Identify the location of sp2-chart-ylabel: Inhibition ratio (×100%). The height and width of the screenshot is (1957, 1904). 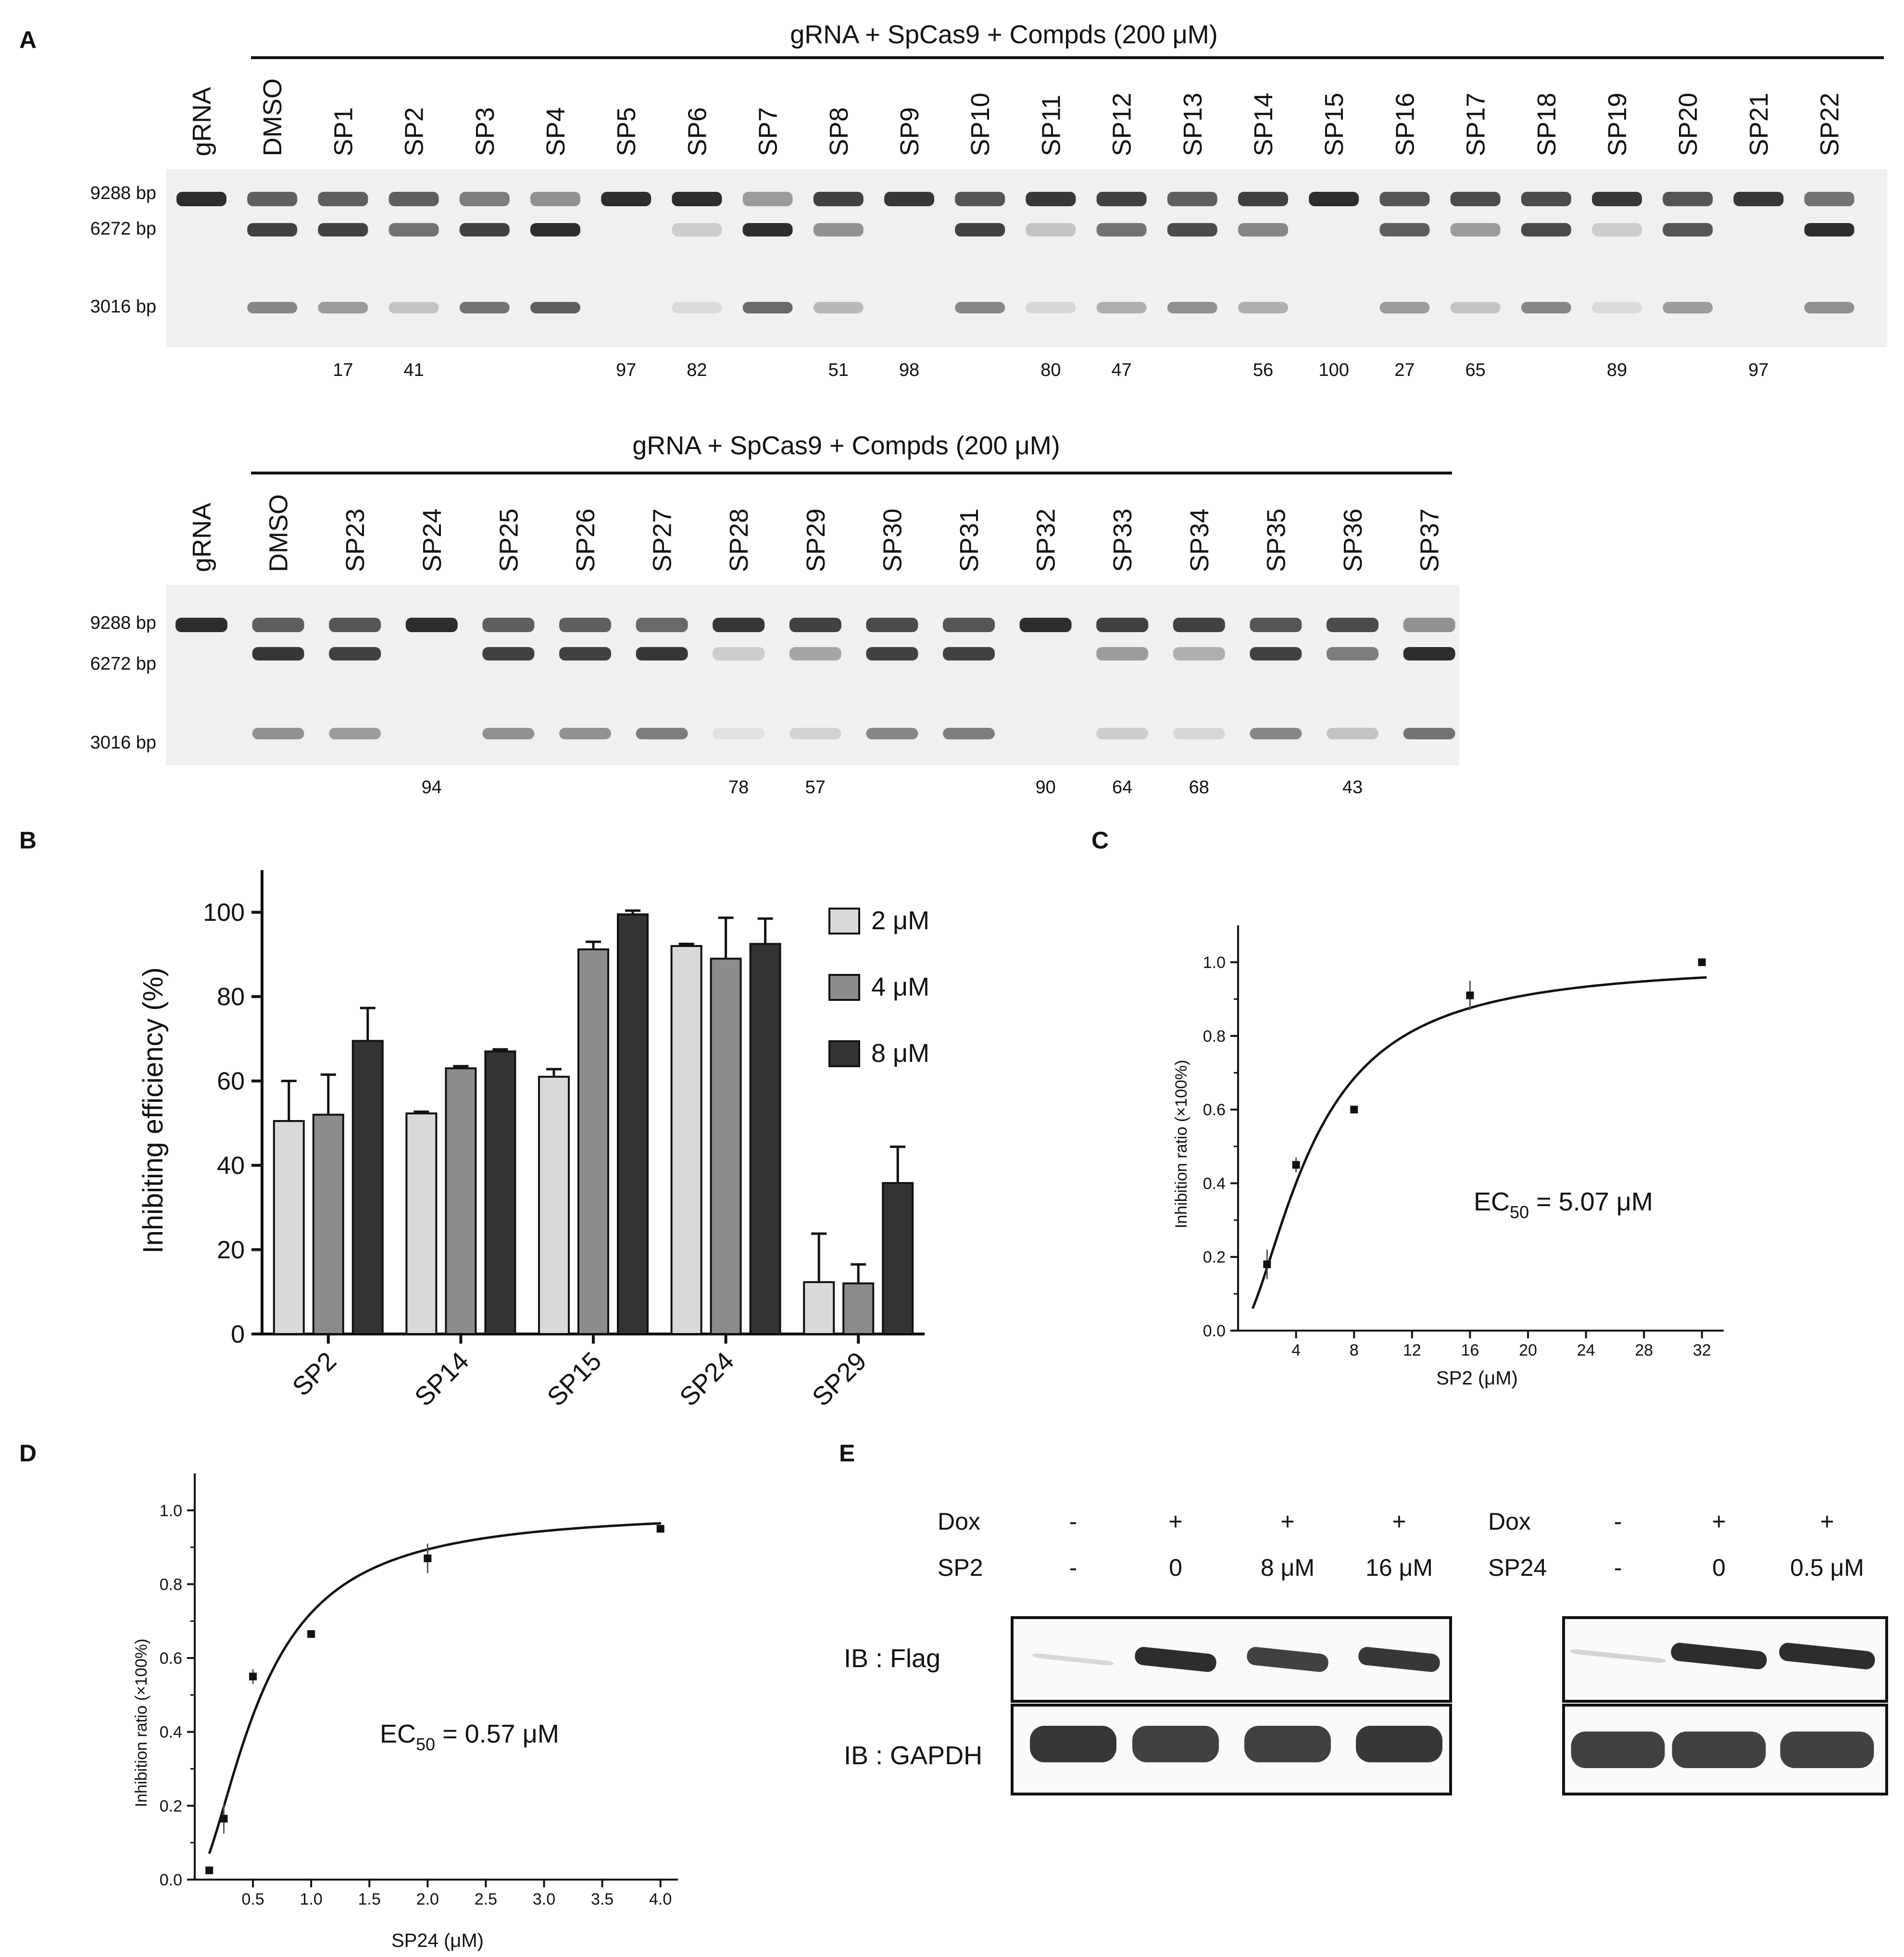
(1181, 1145).